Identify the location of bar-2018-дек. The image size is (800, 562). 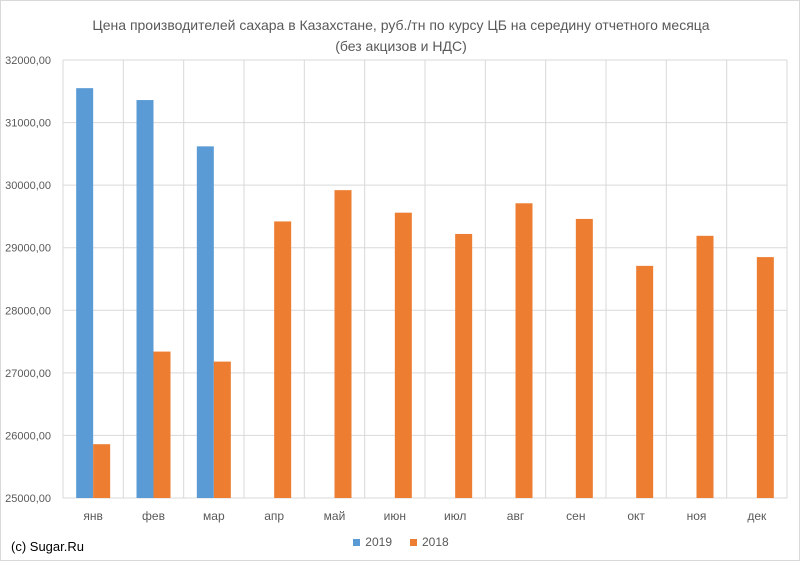
(765, 377).